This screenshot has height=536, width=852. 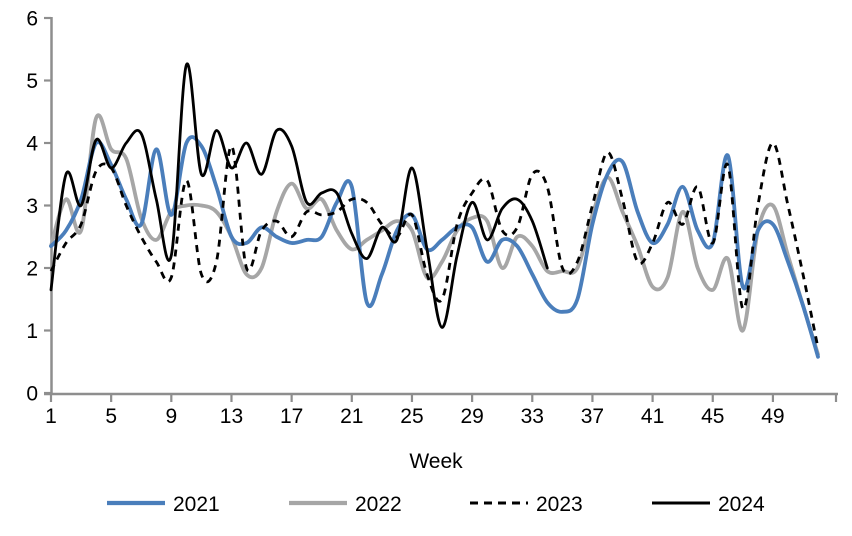 I want to click on x-tick-label: 9, so click(x=171, y=416).